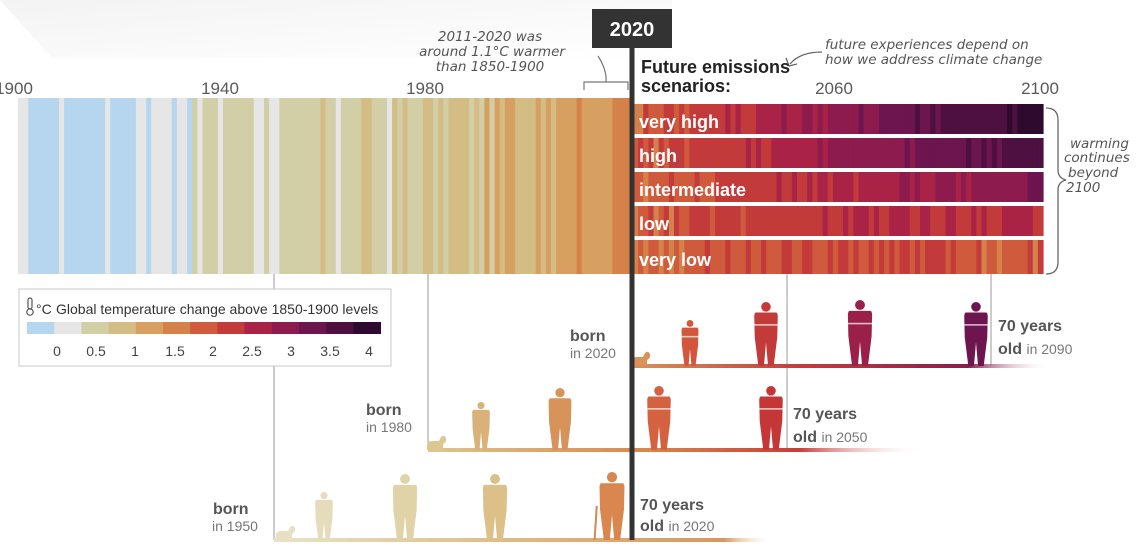  I want to click on year-2020-badge, so click(632, 28).